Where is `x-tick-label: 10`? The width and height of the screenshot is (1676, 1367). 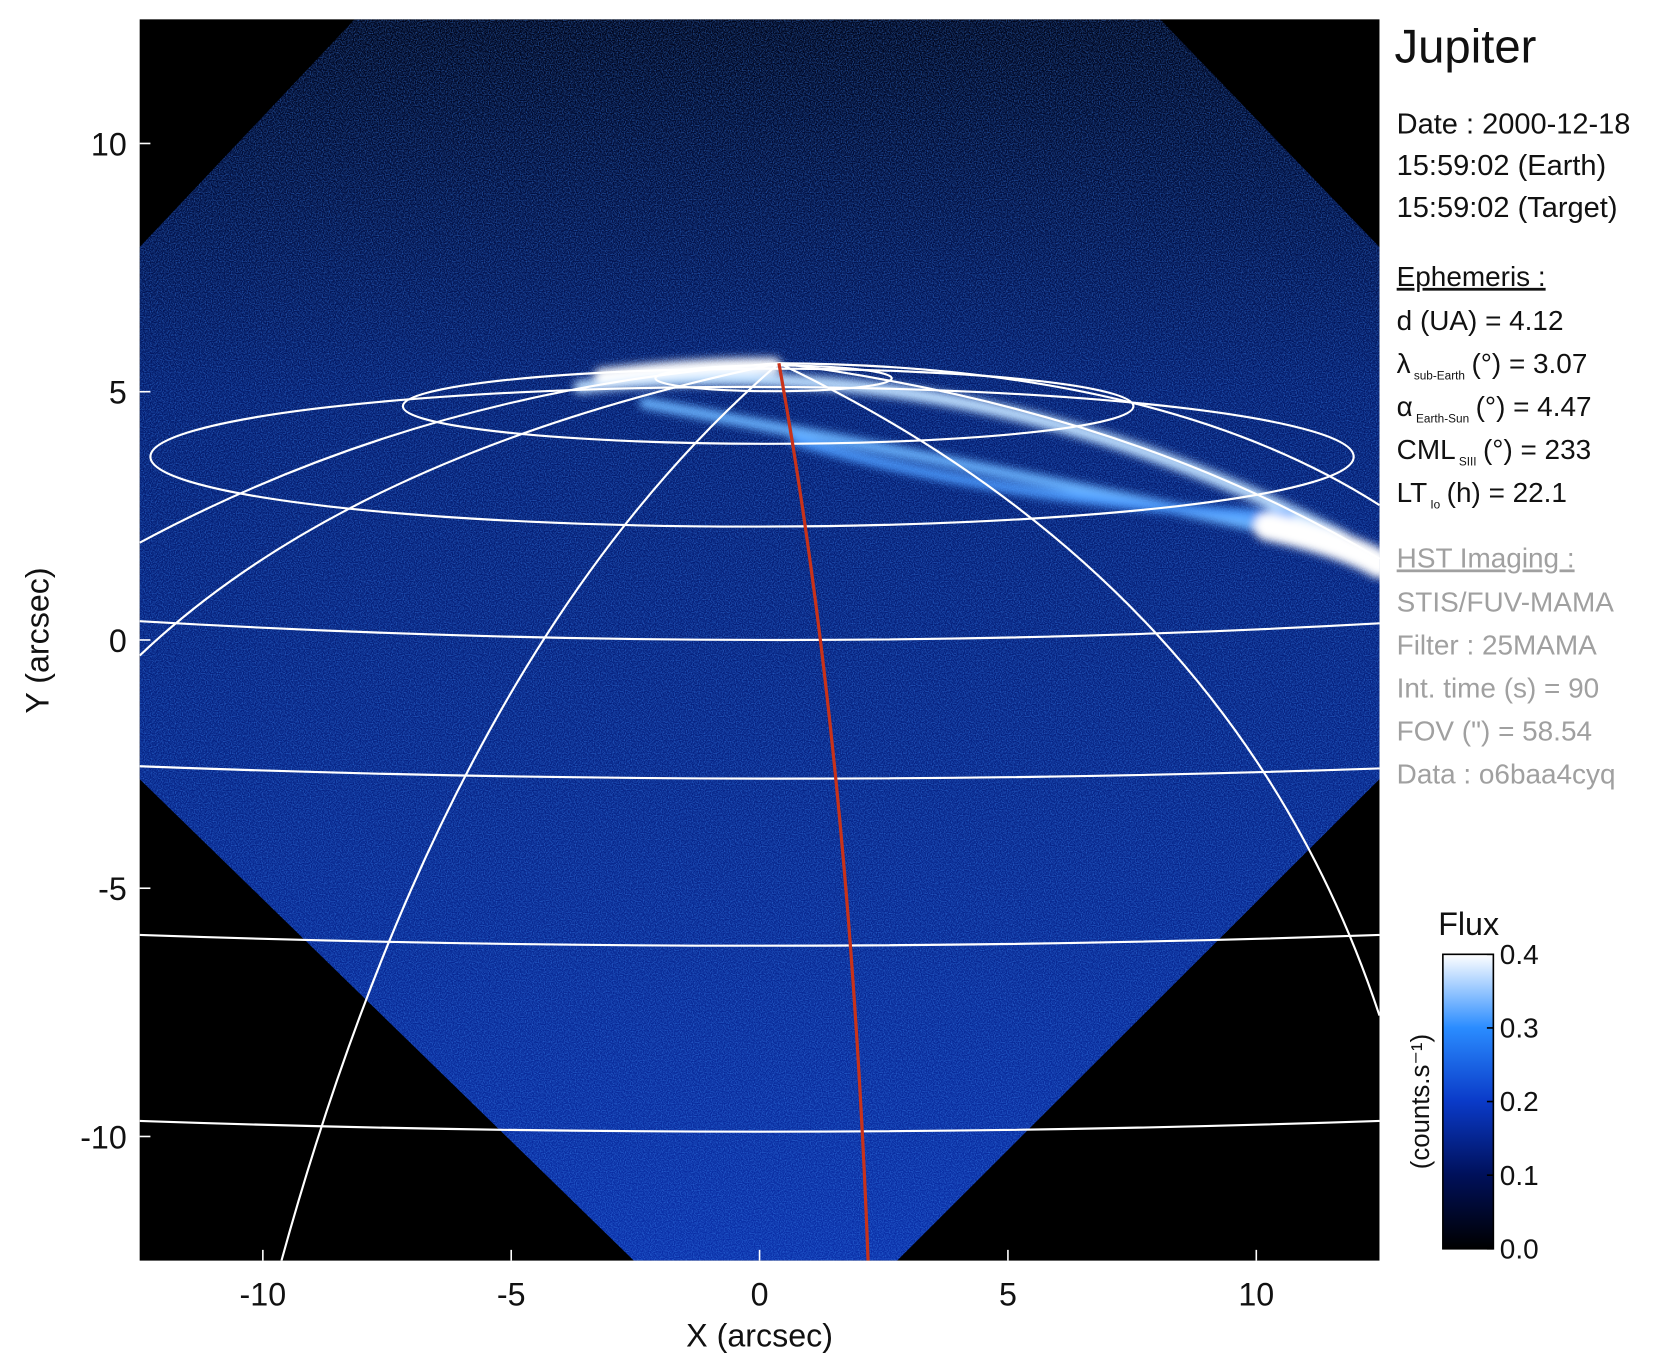
x-tick-label: 10 is located at coordinates (1256, 1295).